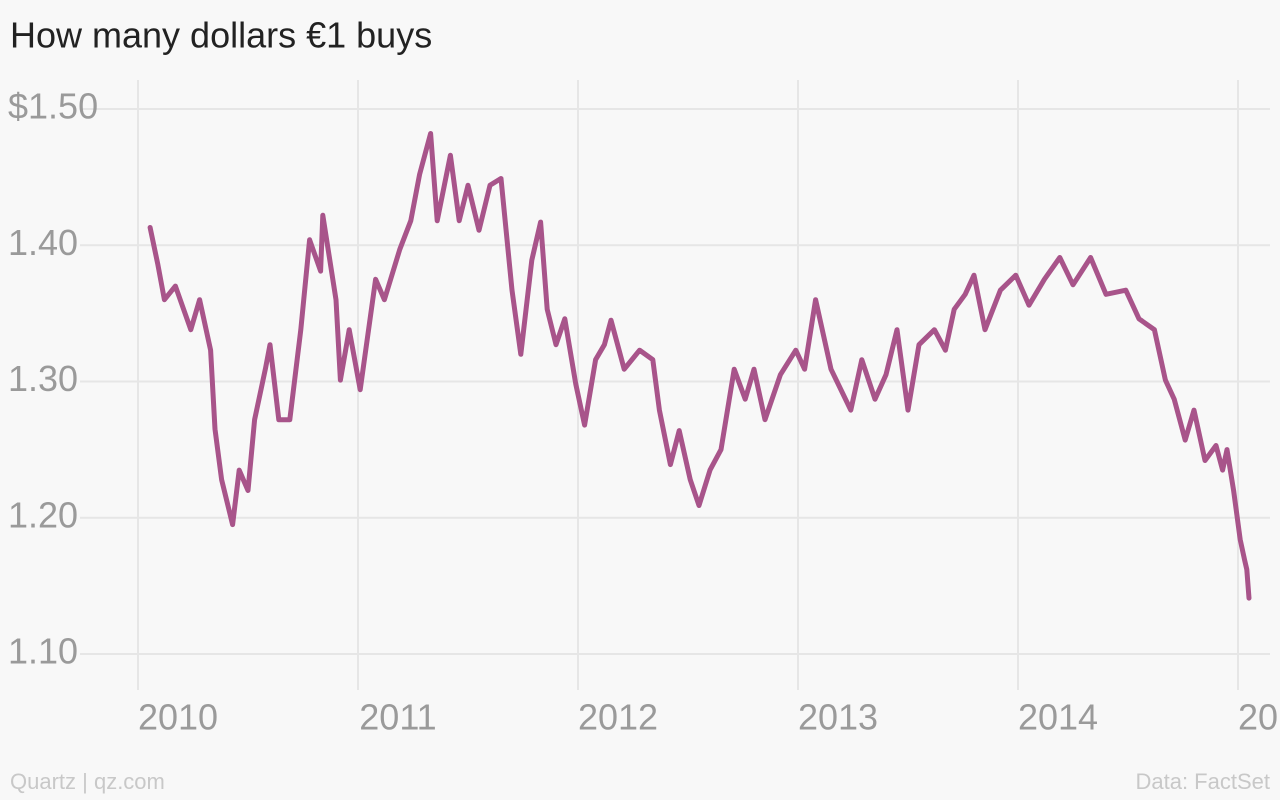 This screenshot has width=1280, height=800. Describe the element at coordinates (618, 717) in the screenshot. I see `x-tick-label: 2012` at that location.